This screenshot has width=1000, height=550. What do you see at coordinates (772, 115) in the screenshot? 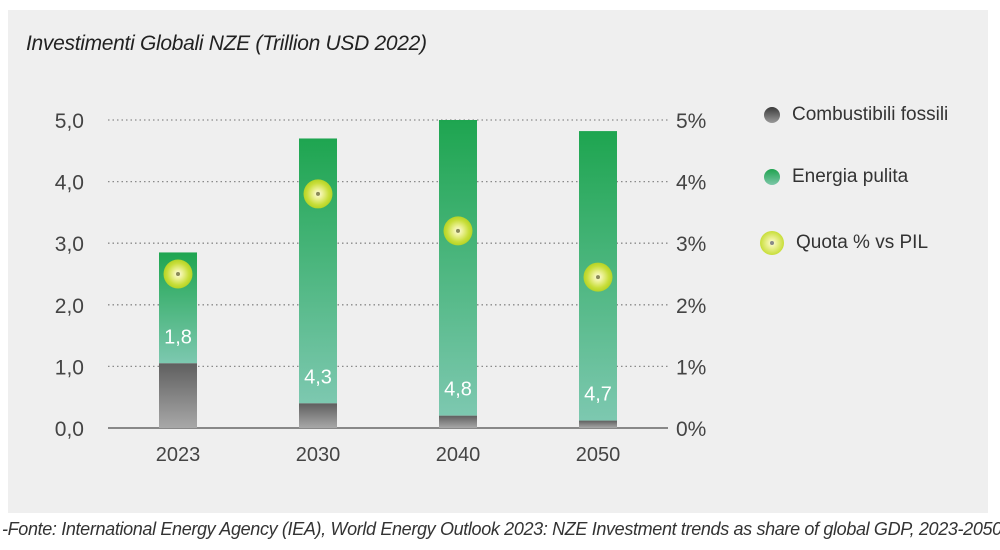
I see `fossil-swatch-icon` at bounding box center [772, 115].